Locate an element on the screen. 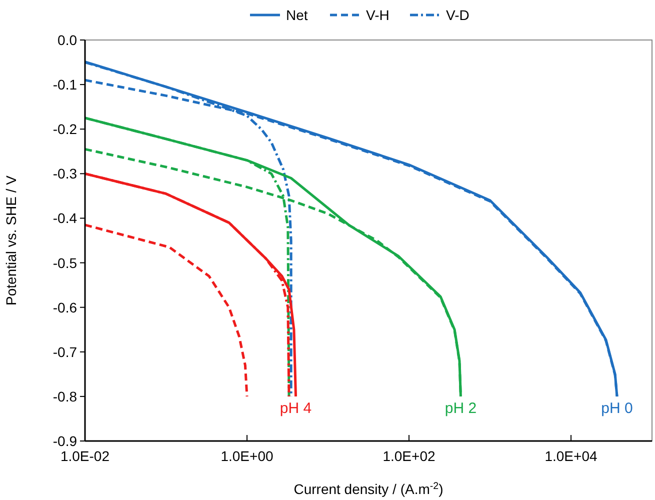 Image resolution: width=655 pixels, height=500 pixels. annotation: pH 0 is located at coordinates (617, 408).